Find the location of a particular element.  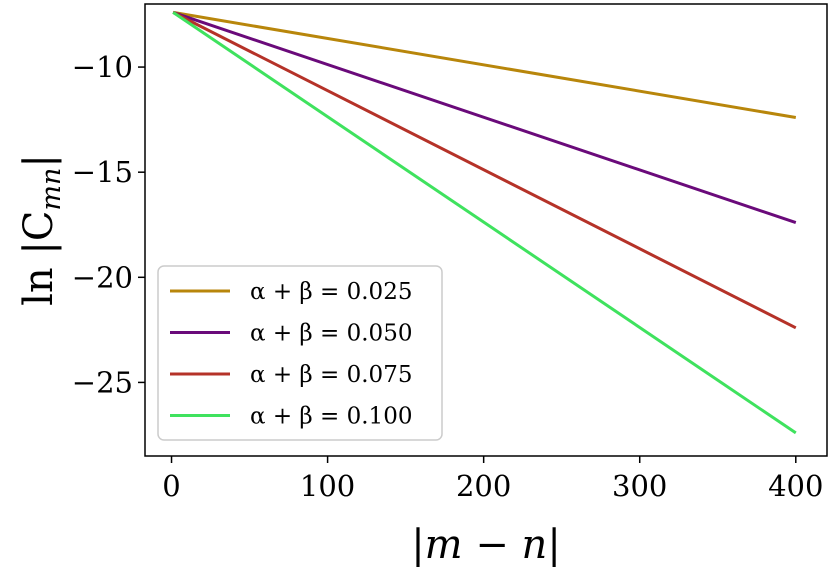

legend-label-3: α + β = 0.075 is located at coordinates (331, 375).